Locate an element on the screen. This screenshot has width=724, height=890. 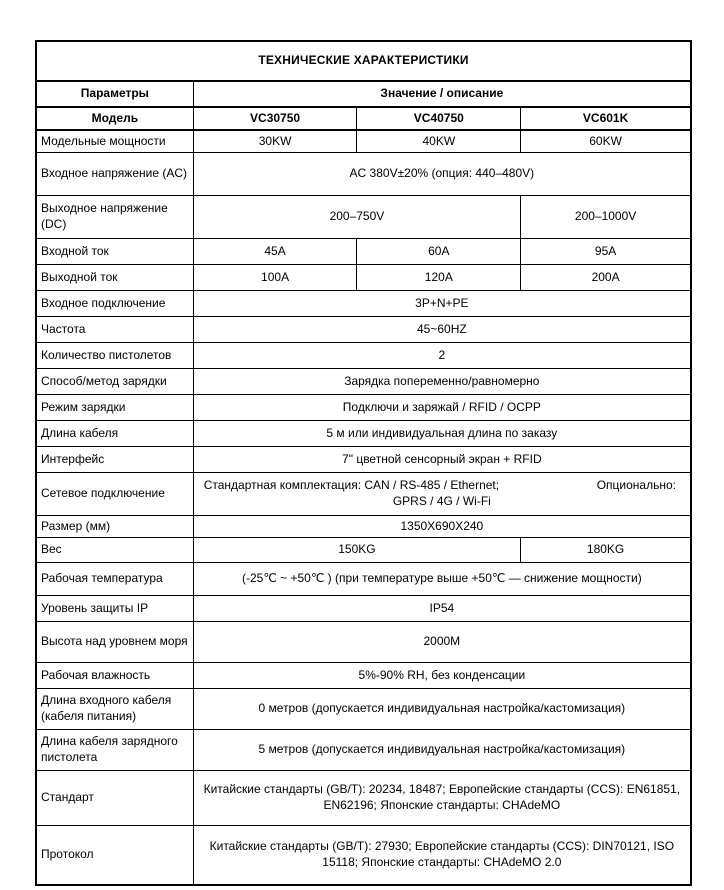
value-cell: Значение / описание is located at coordinates (442, 94).